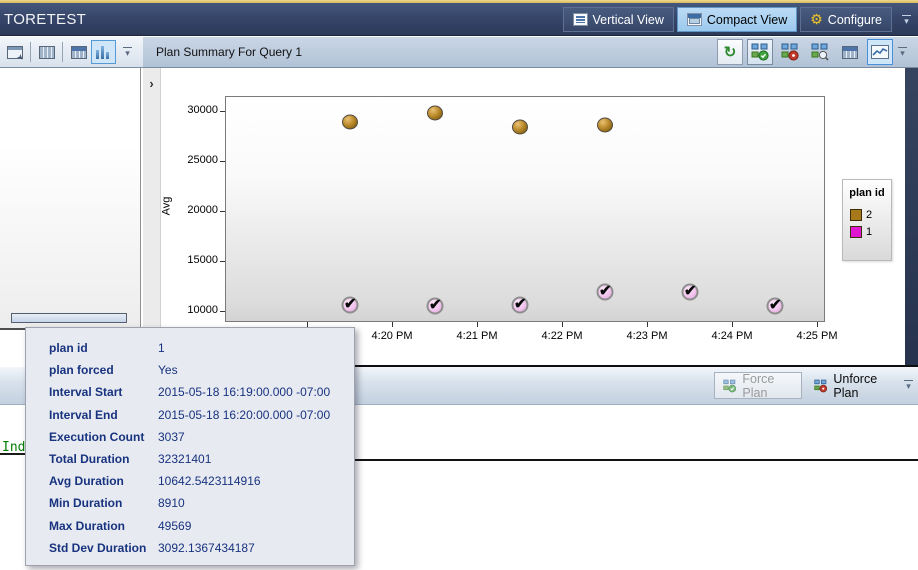  I want to click on tooltip-field-label: Min Duration, so click(86, 503).